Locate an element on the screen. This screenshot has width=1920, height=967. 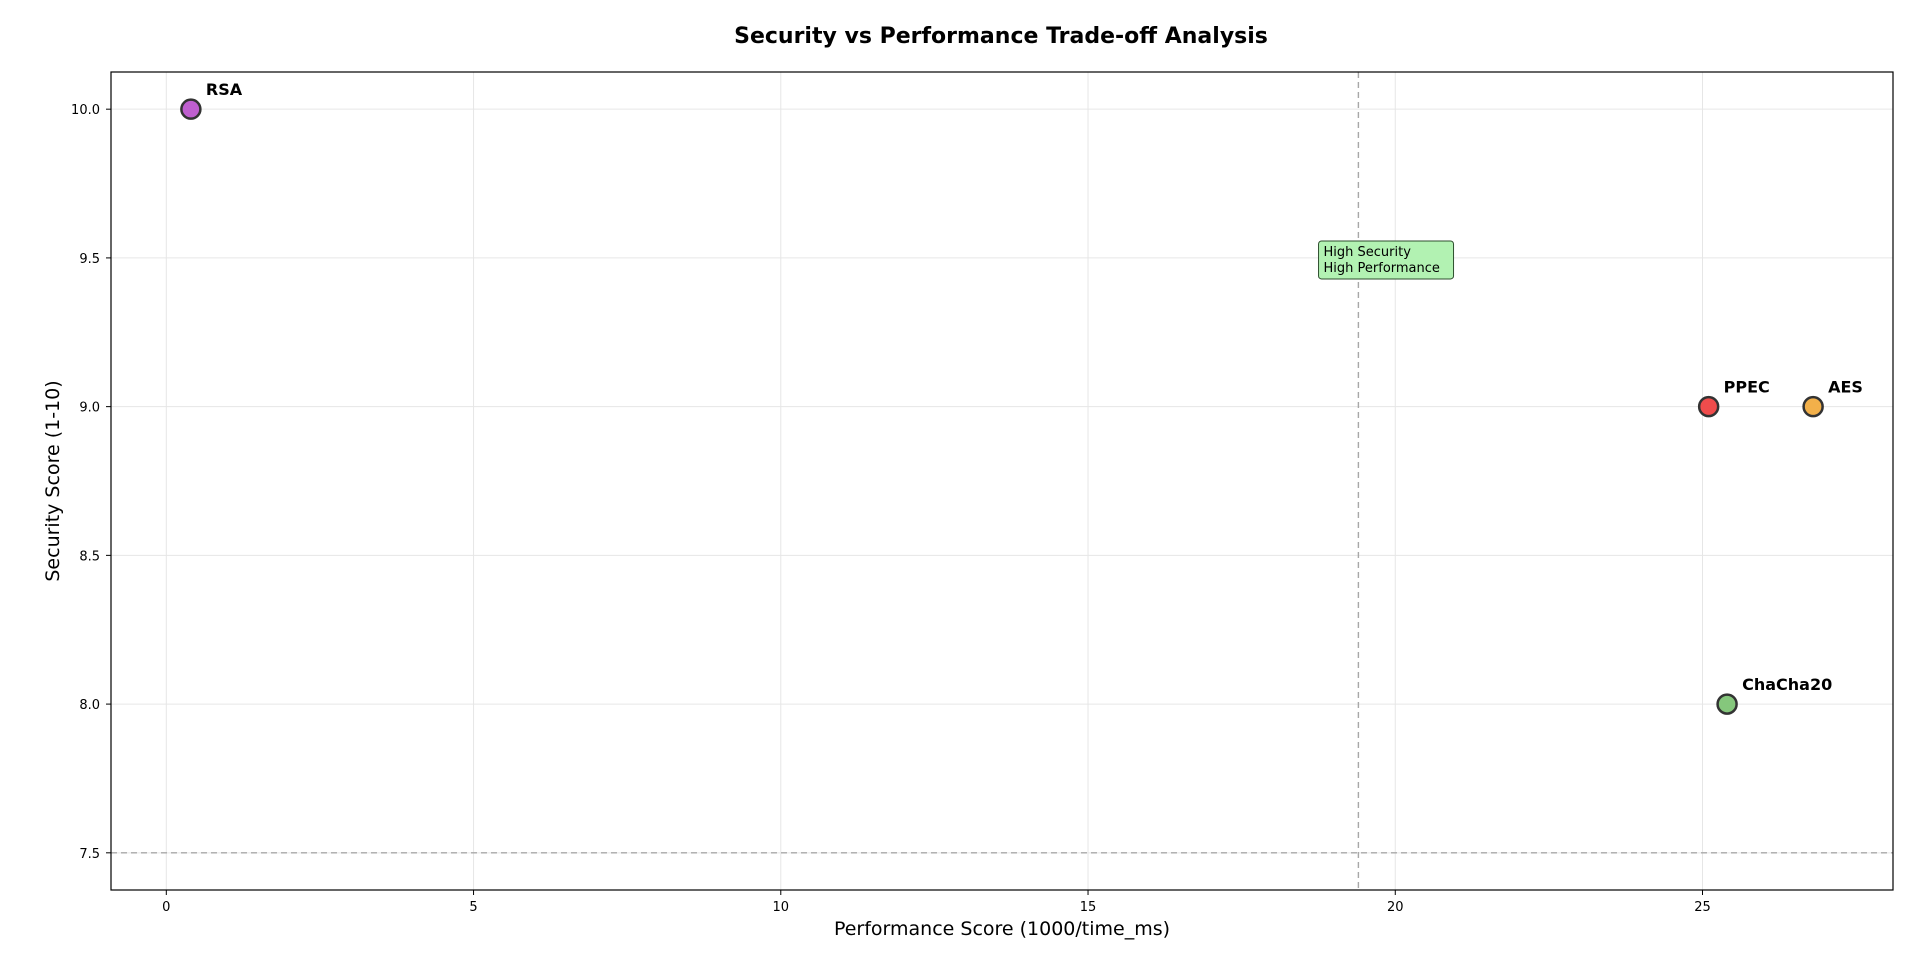
data-point-rsa is located at coordinates (191, 109).